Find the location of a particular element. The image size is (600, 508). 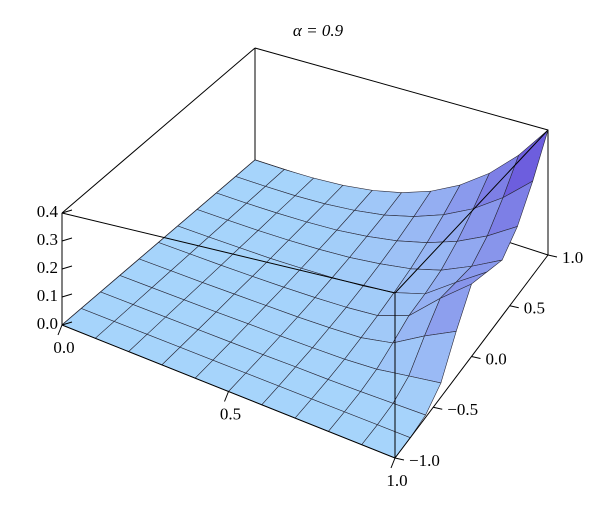

z-tick-label: 0.2 is located at coordinates (47, 267).